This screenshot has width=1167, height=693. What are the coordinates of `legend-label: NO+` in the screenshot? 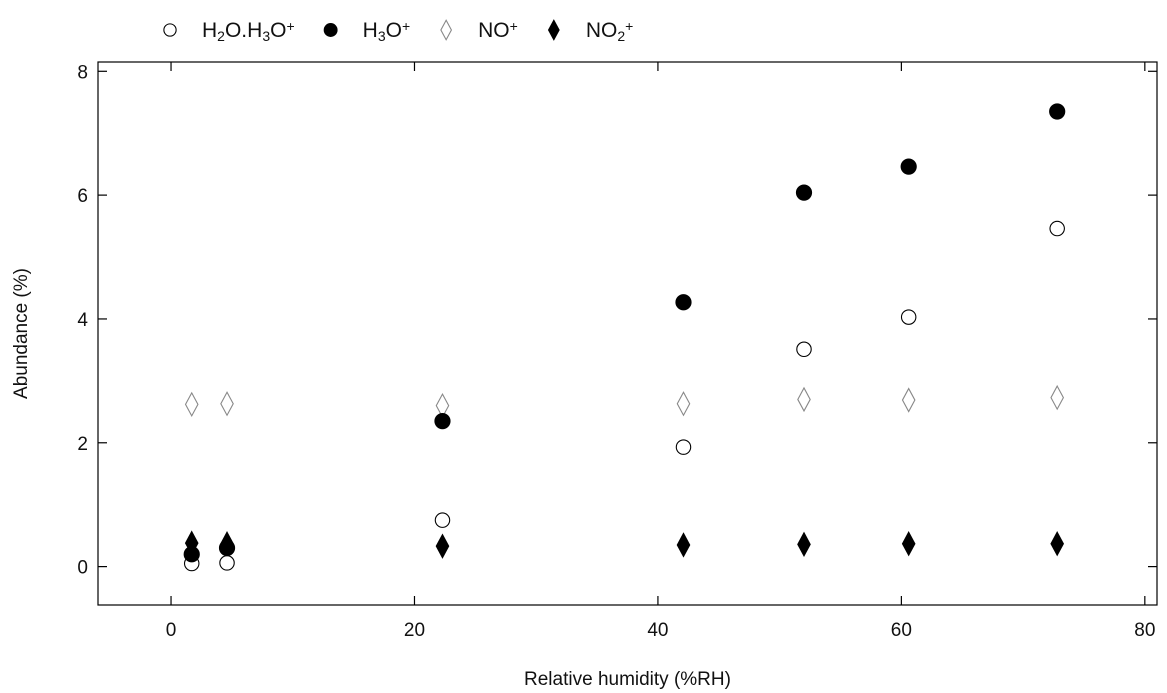 It's located at (498, 30).